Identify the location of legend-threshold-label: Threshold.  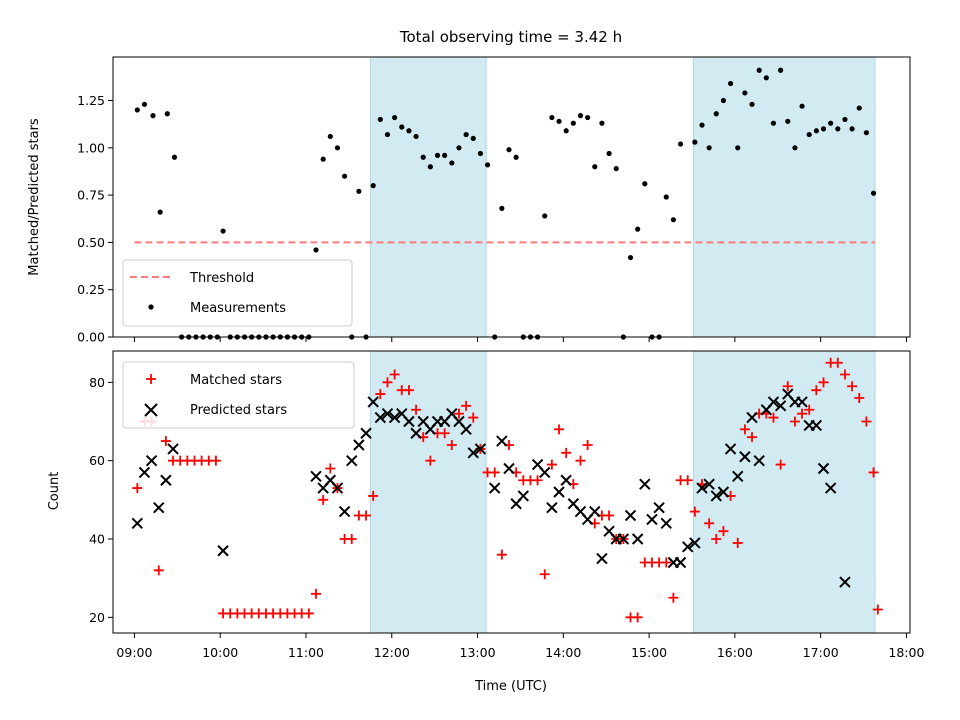
(221, 278).